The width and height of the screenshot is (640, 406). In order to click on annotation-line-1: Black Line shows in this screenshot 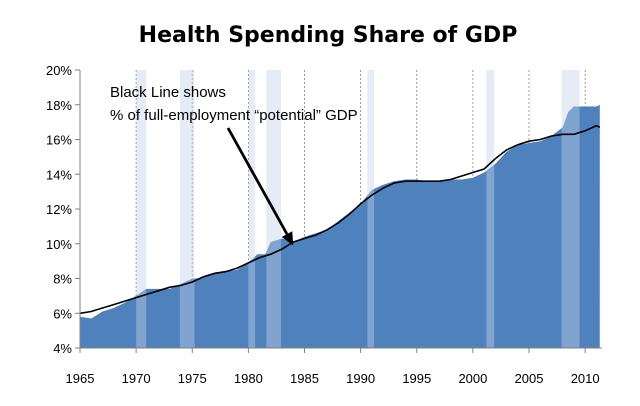, I will do `click(168, 92)`.